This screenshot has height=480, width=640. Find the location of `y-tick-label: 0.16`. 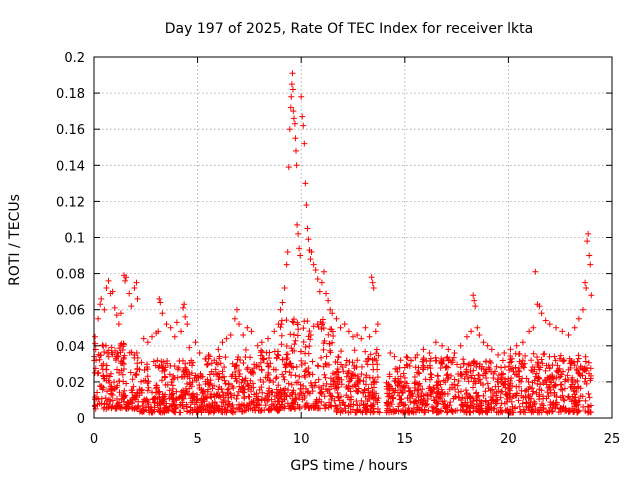

y-tick-label: 0.16 is located at coordinates (70, 130).